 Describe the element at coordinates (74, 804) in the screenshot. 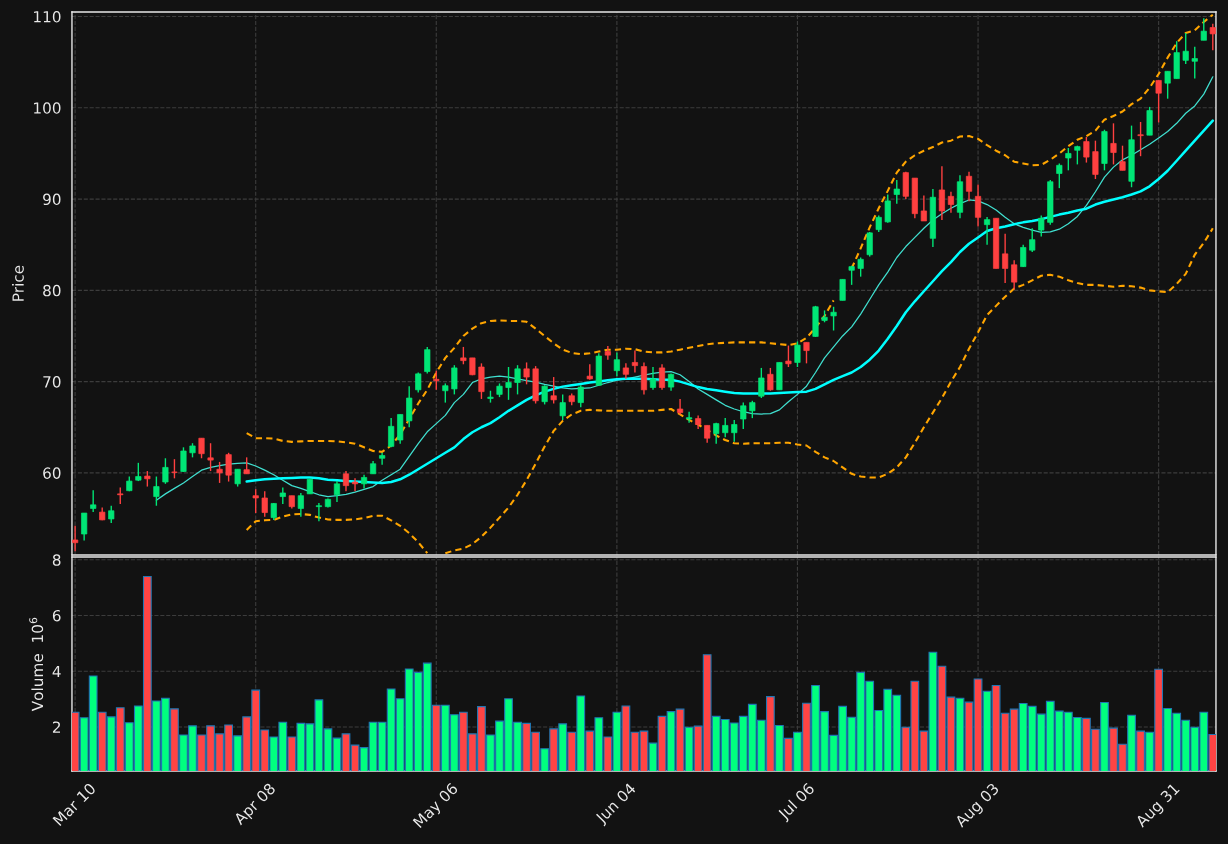

I see `x-tick-label: Mar 10` at that location.